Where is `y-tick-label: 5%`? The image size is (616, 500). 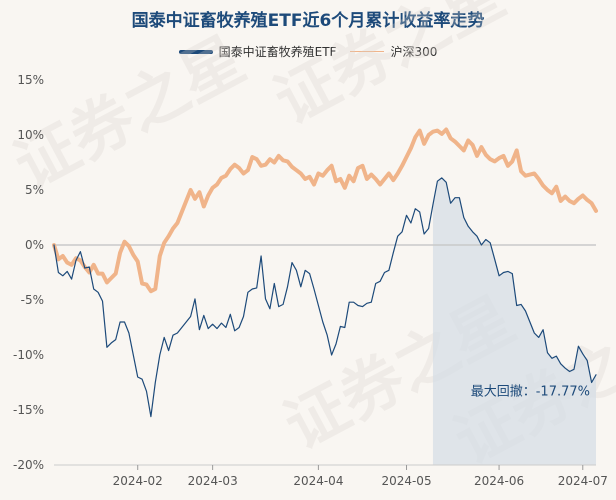
y-tick-label: 5% is located at coordinates (34, 190).